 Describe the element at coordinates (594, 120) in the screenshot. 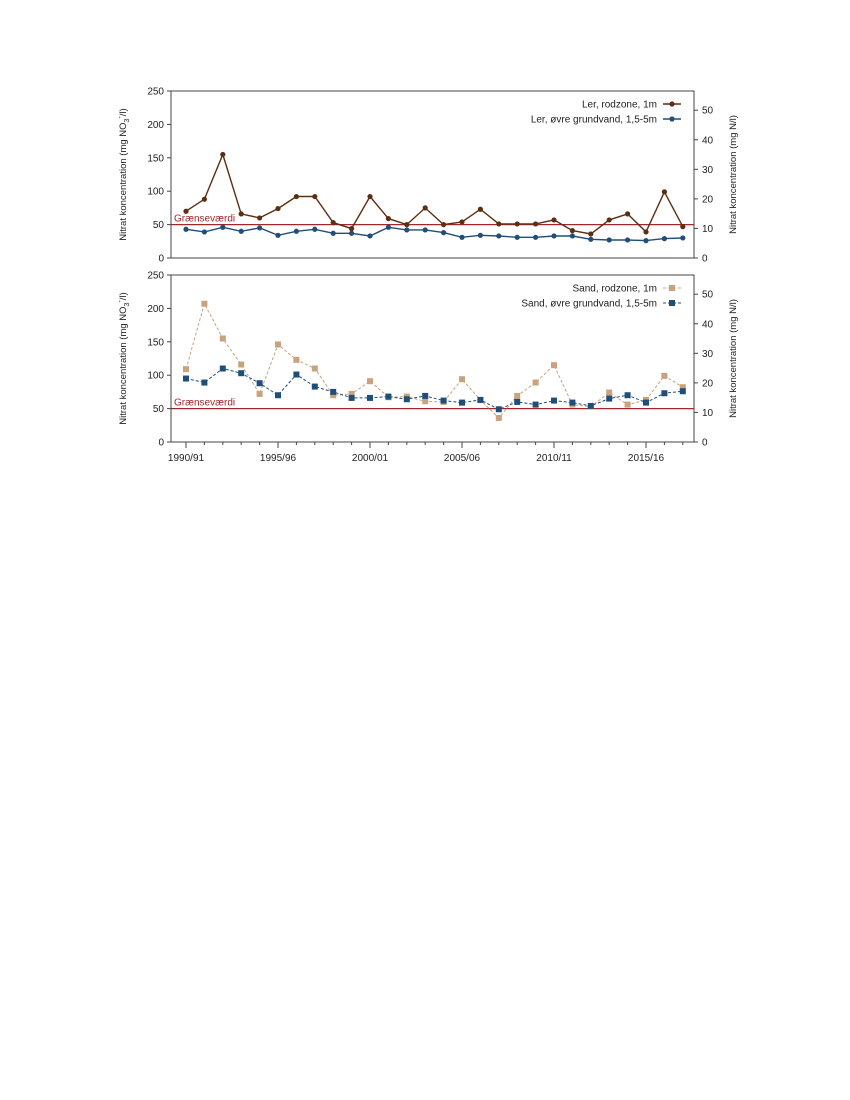

I see `legend-label: Ler, øvre grundvand, 1,5-5m` at that location.